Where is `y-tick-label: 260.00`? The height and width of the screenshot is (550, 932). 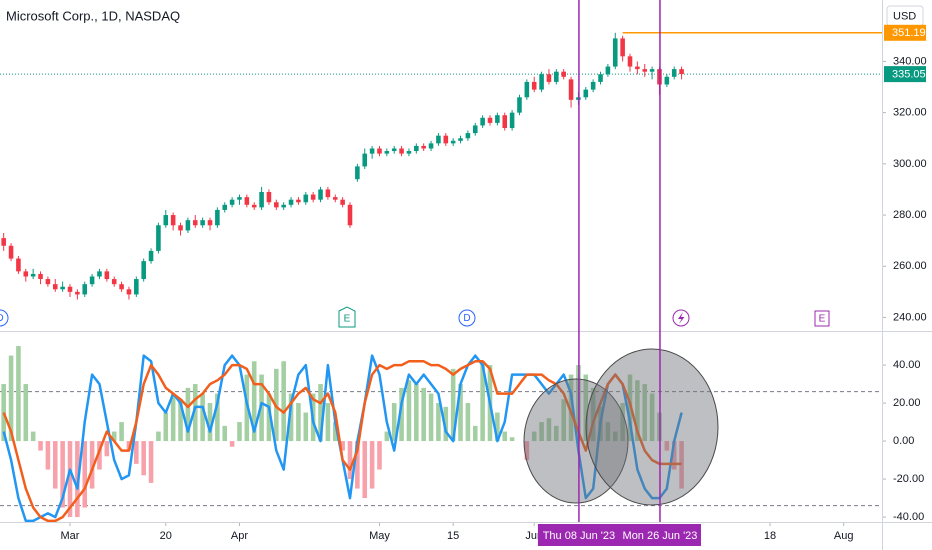 y-tick-label: 260.00 is located at coordinates (910, 266).